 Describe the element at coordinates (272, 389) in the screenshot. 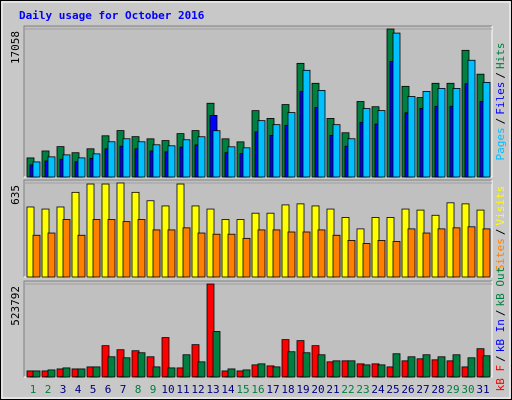

I see `x-tick-label: 17` at that location.